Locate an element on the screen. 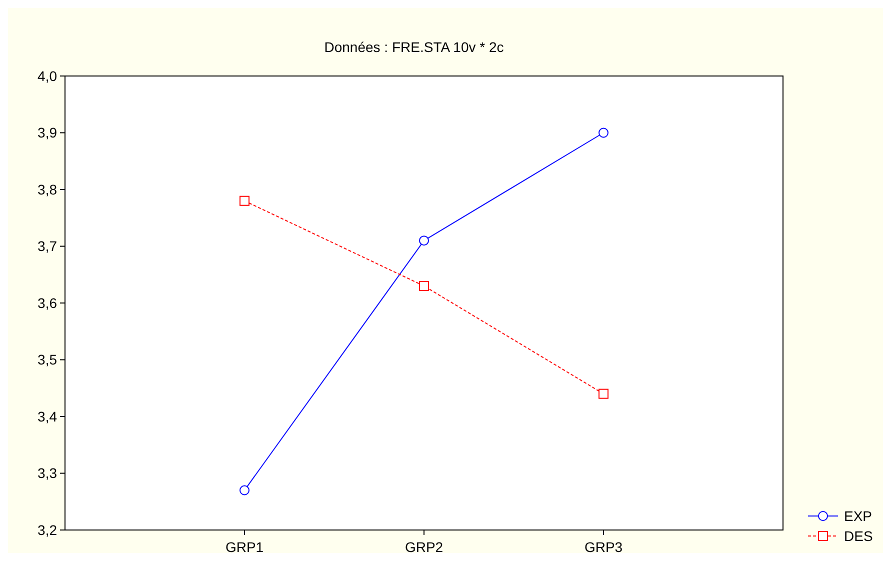  y-tick-label: 3,2 is located at coordinates (48, 530).